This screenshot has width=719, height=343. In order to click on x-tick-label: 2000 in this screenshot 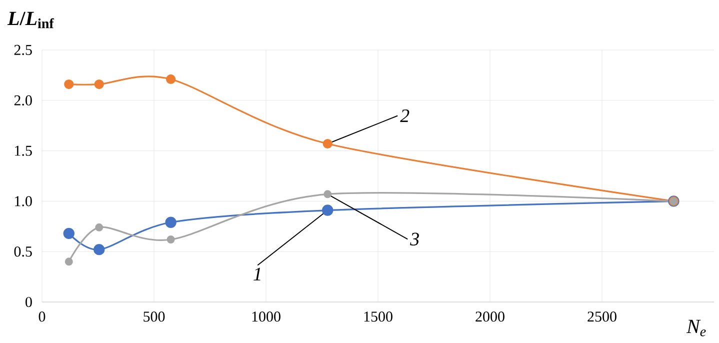, I will do `click(490, 317)`.